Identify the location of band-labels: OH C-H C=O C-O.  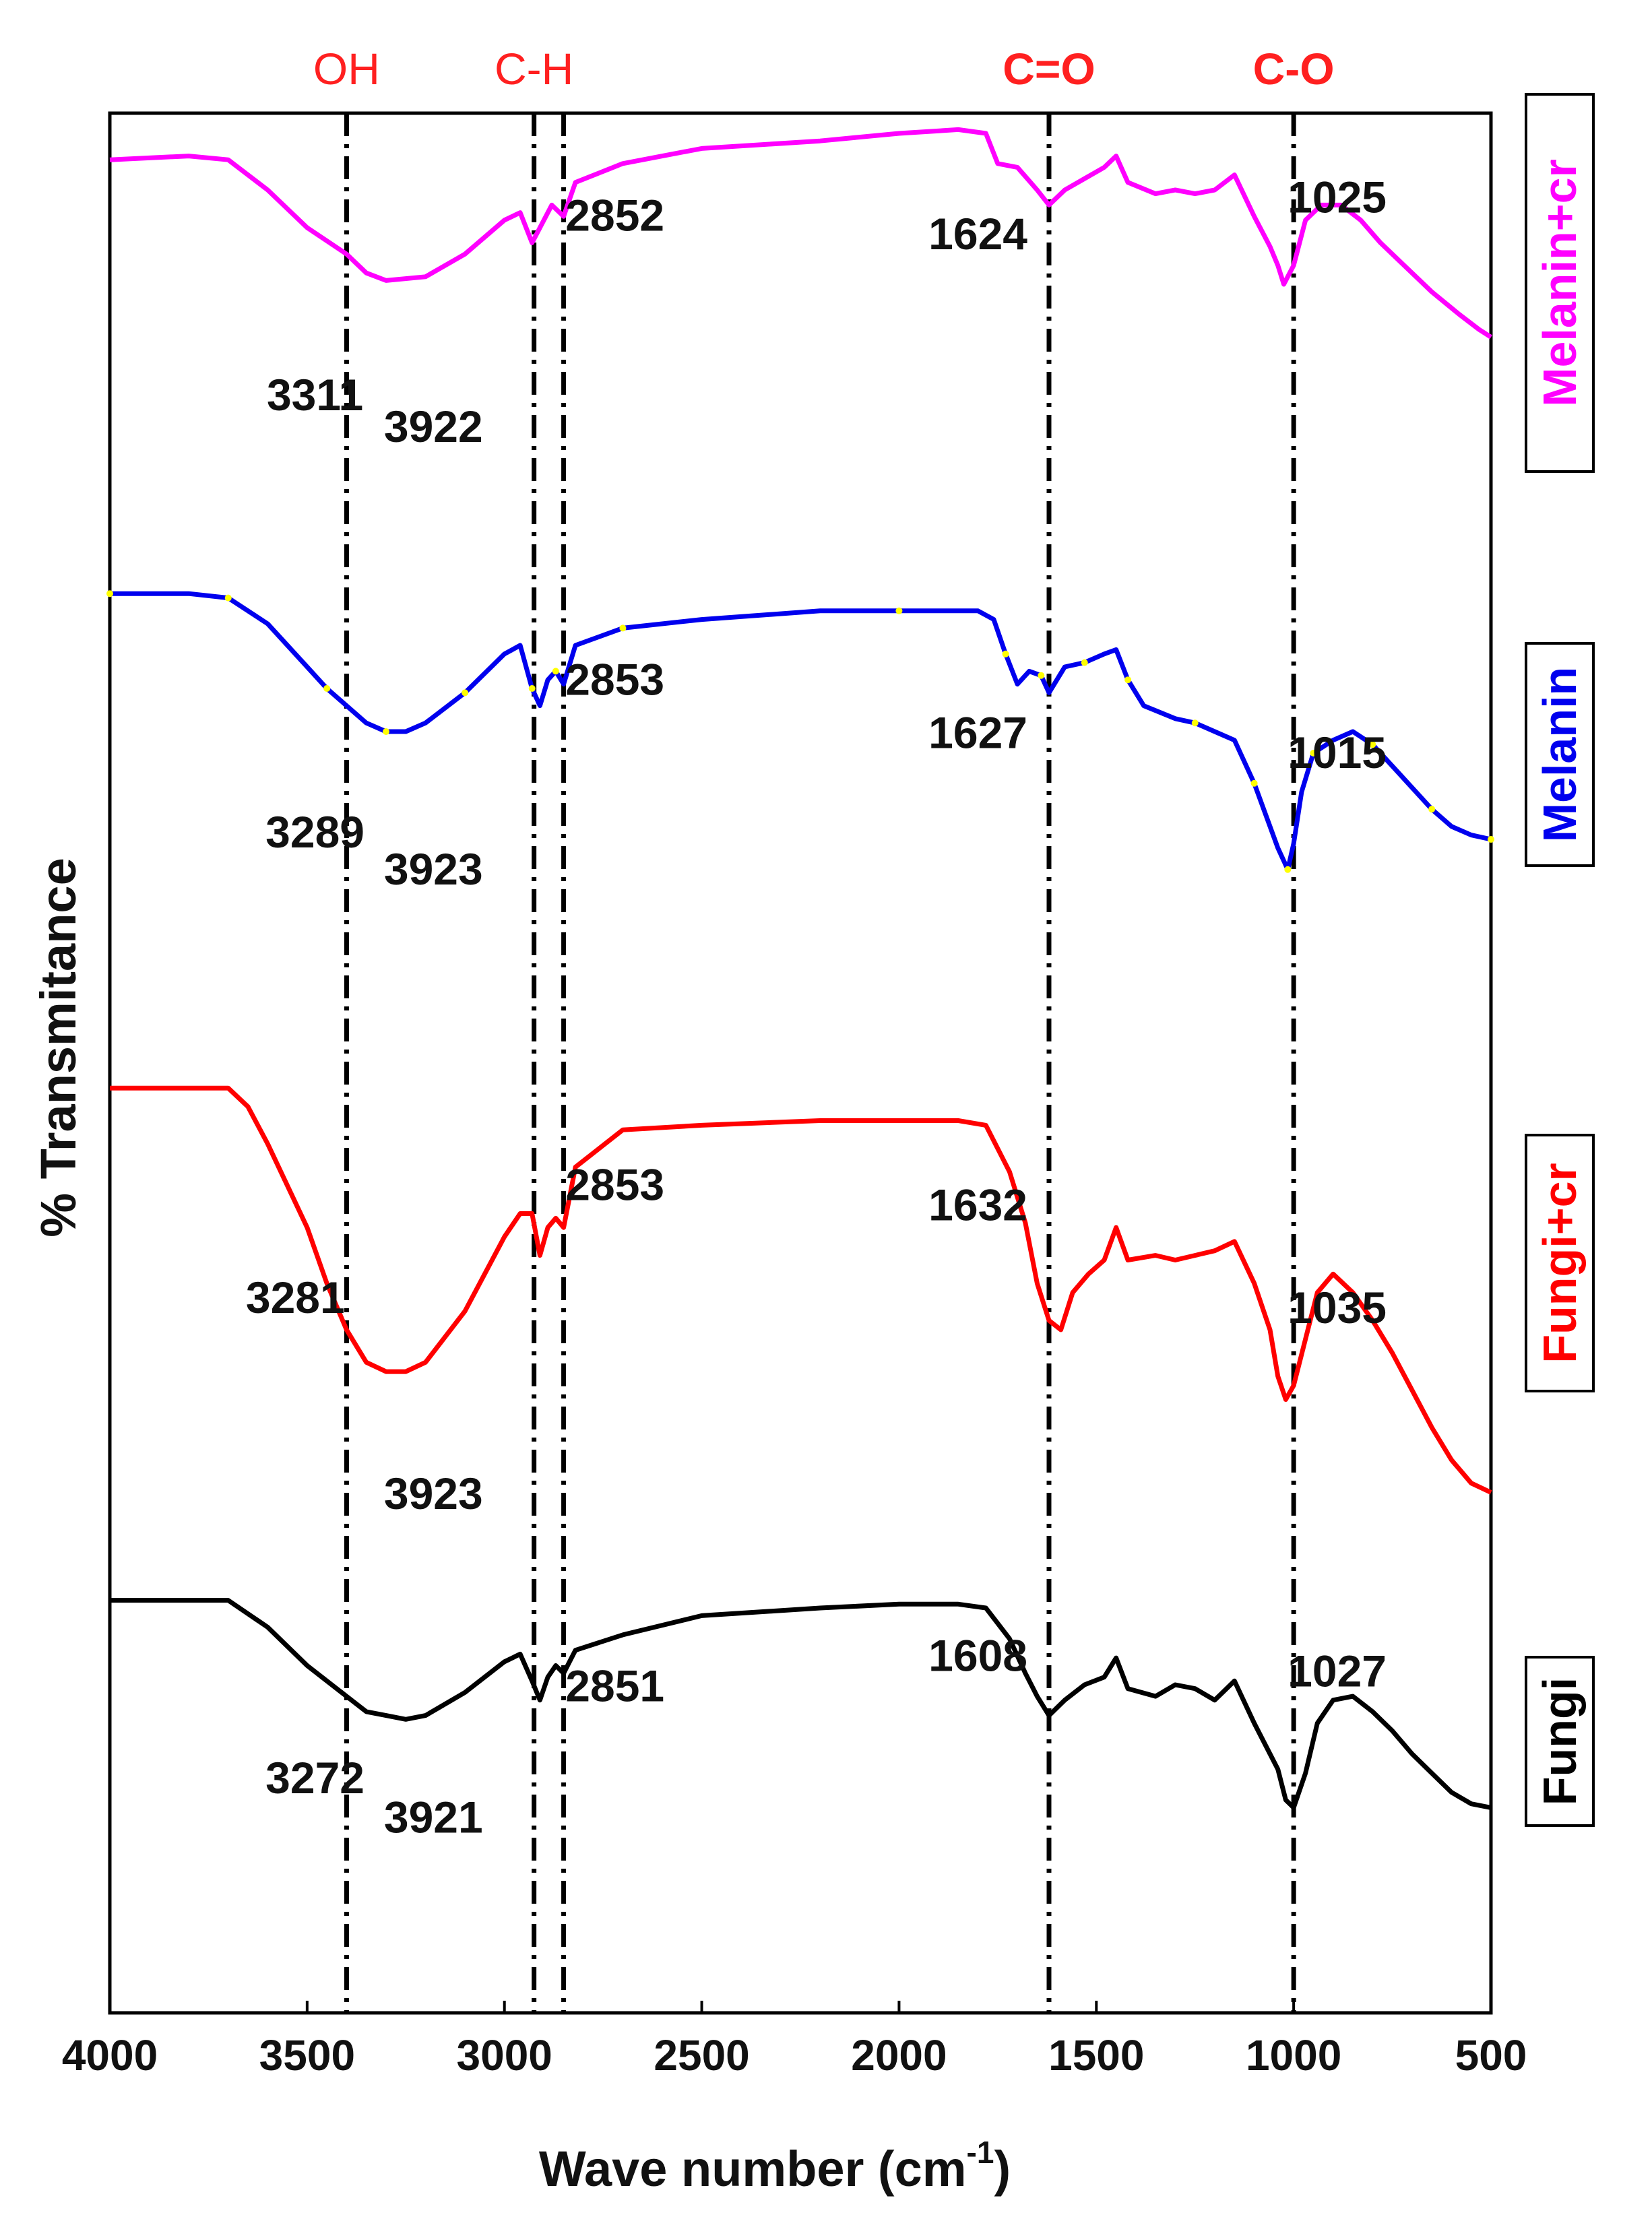
(824, 69).